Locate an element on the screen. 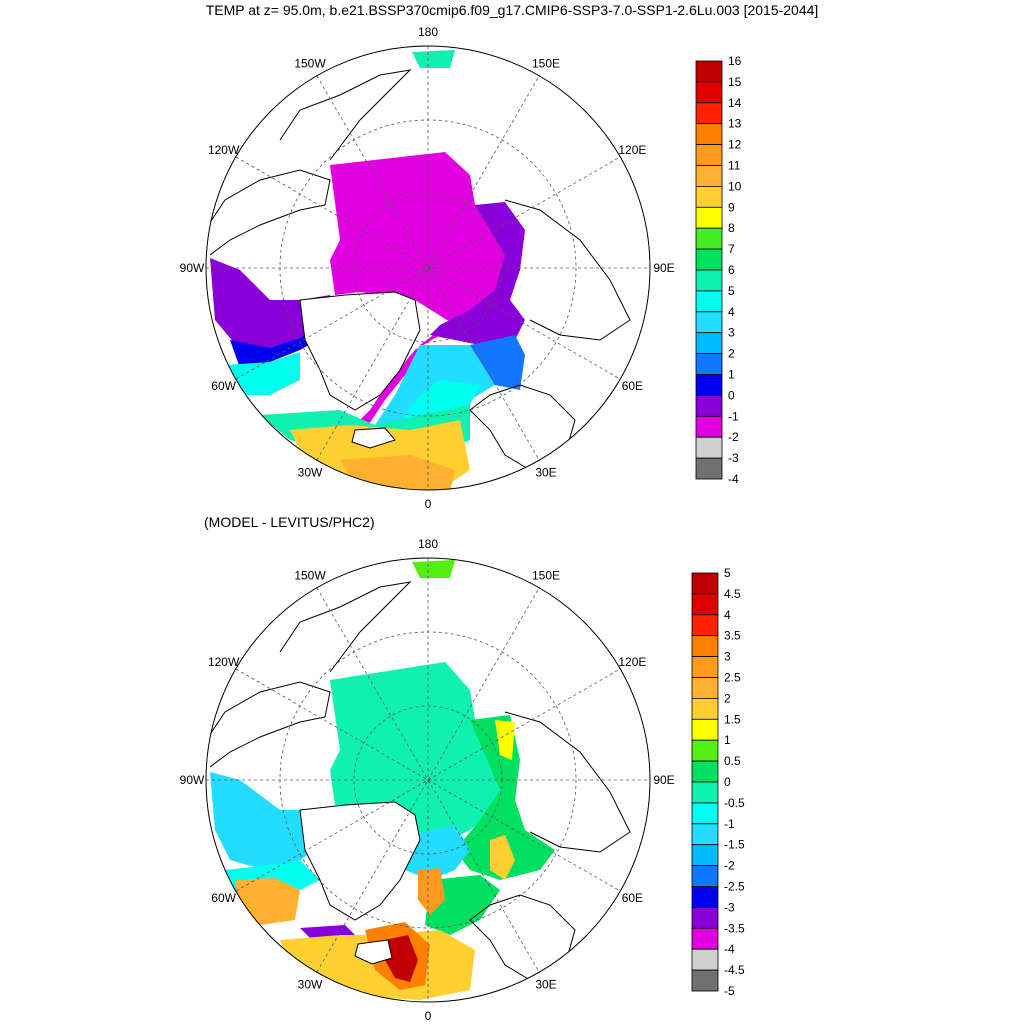 This screenshot has width=1024, height=1024. colorbar-tick-label: 11 is located at coordinates (734, 166).